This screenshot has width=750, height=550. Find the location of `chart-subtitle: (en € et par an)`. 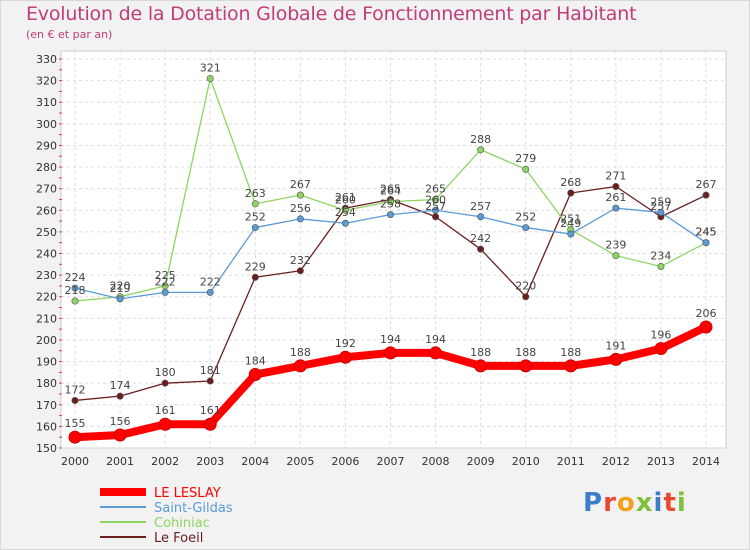

chart-subtitle: (en € et par an) is located at coordinates (69, 34).